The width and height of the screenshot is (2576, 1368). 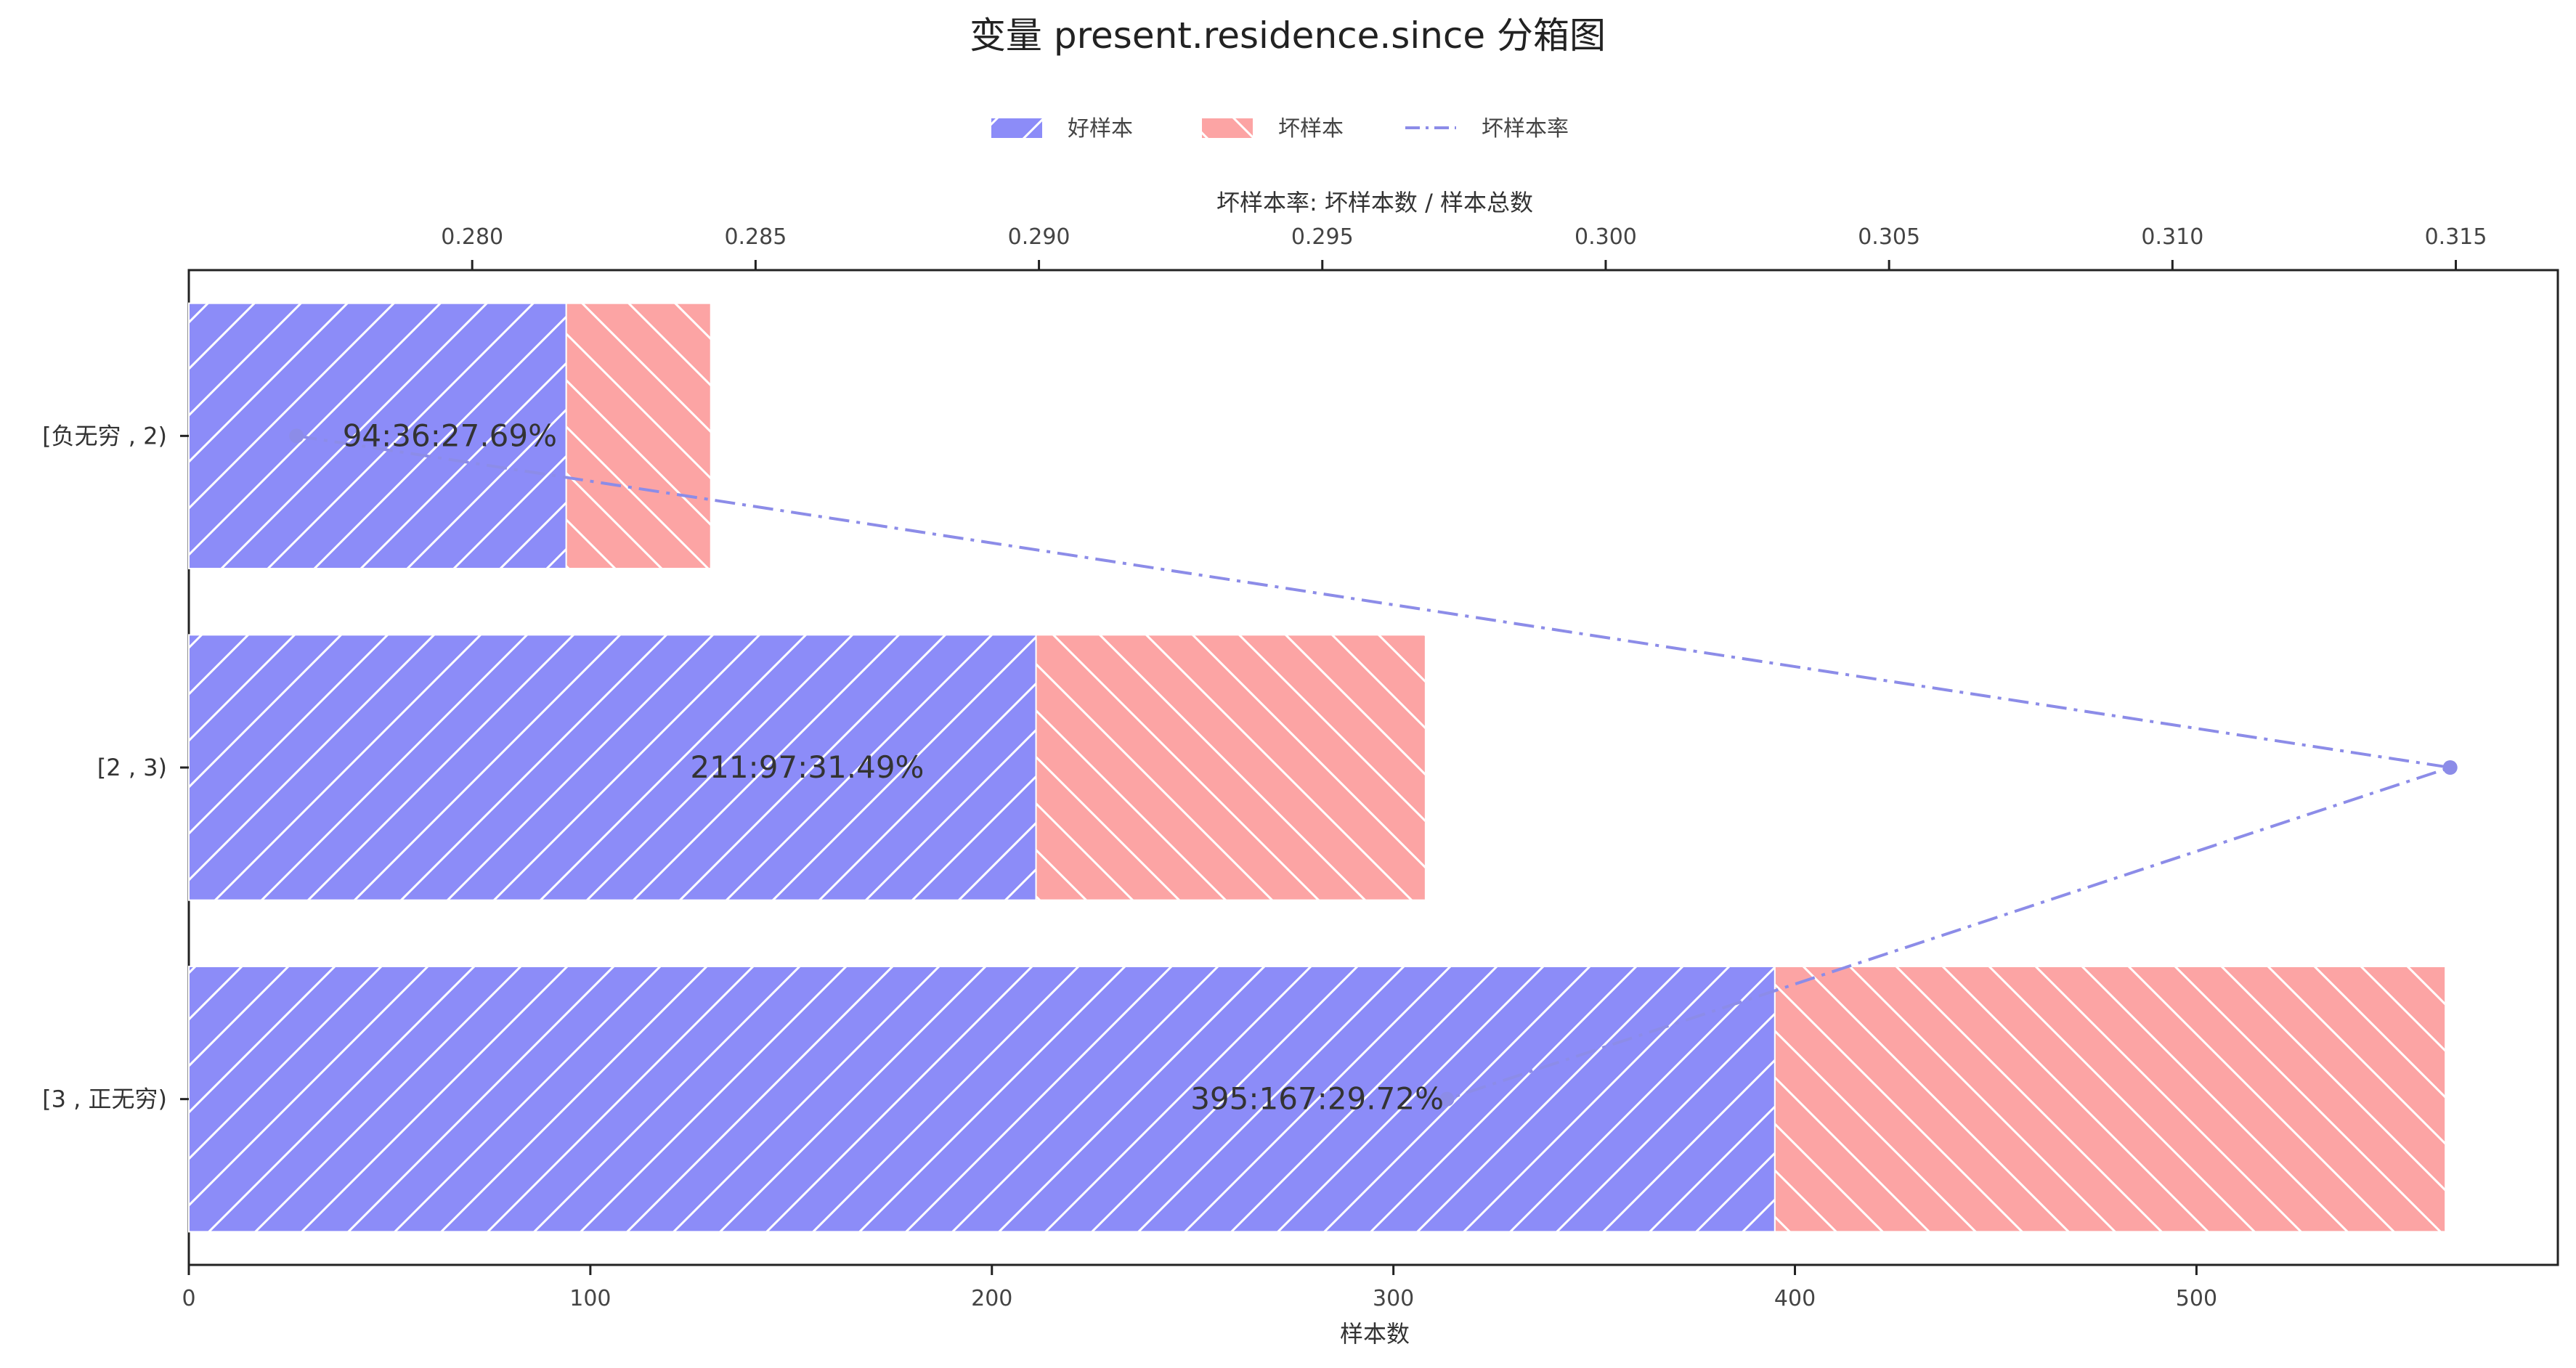 What do you see at coordinates (132, 767) in the screenshot?
I see `y-tick-label-1: [2 , 3)` at bounding box center [132, 767].